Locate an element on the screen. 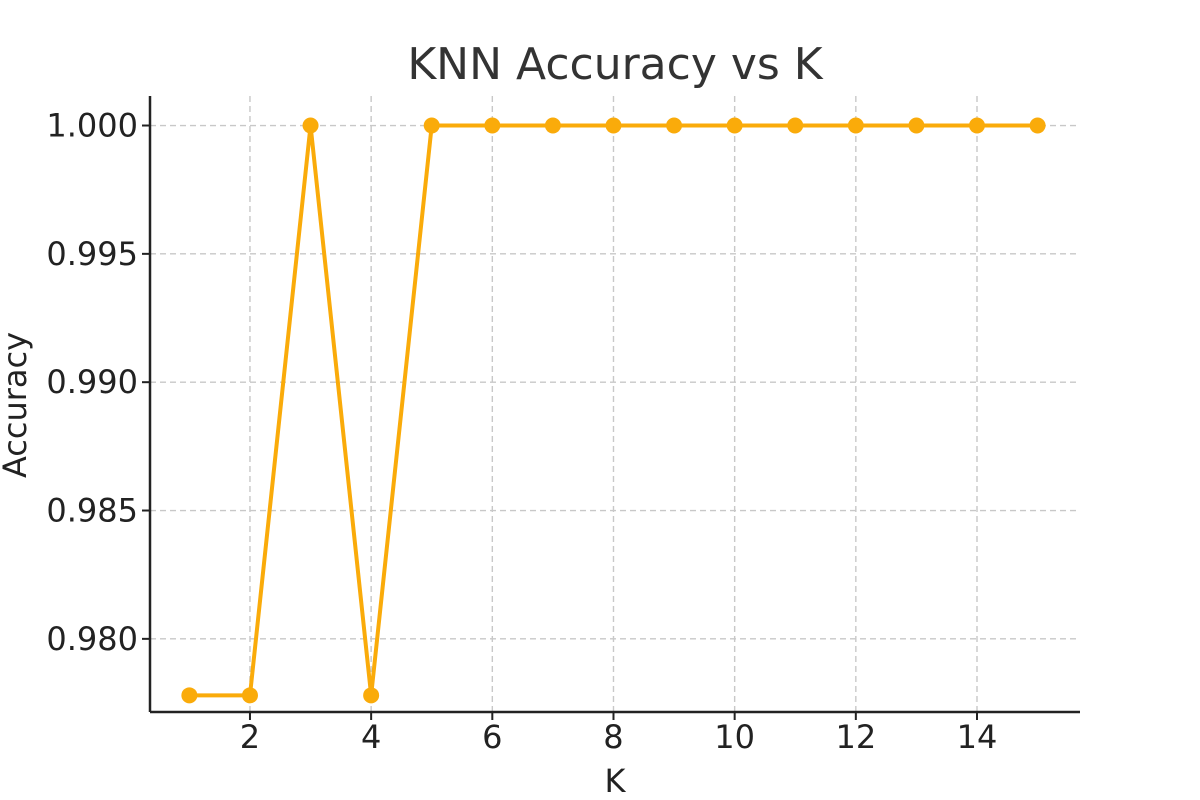  chart-title: KNN Accuracy vs K is located at coordinates (615, 64).